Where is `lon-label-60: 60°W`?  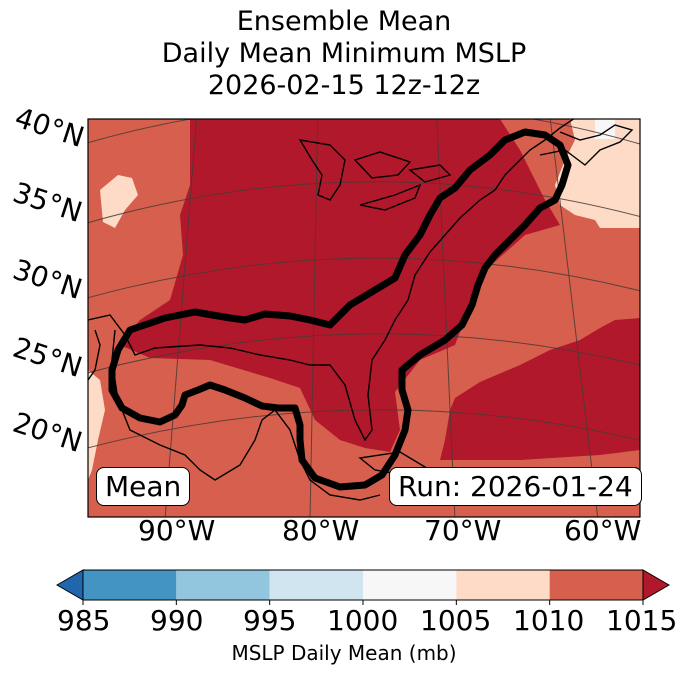 lon-label-60: 60°W is located at coordinates (603, 530).